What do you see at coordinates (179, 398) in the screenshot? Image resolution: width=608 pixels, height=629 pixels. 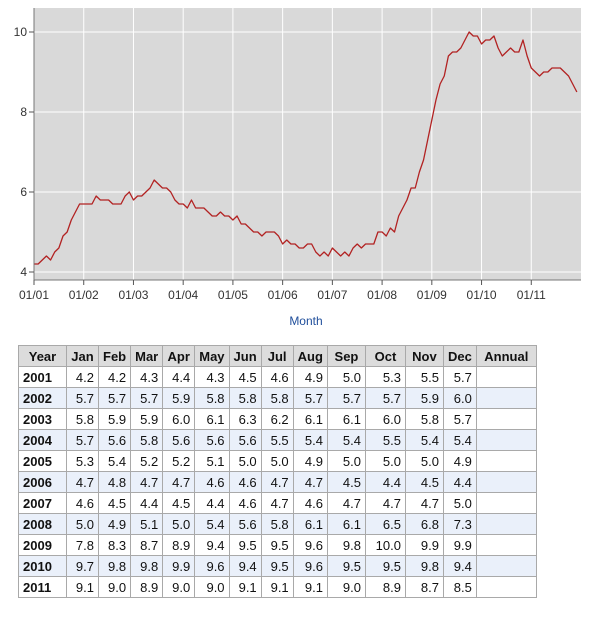 I see `value-cell: 5.9` at bounding box center [179, 398].